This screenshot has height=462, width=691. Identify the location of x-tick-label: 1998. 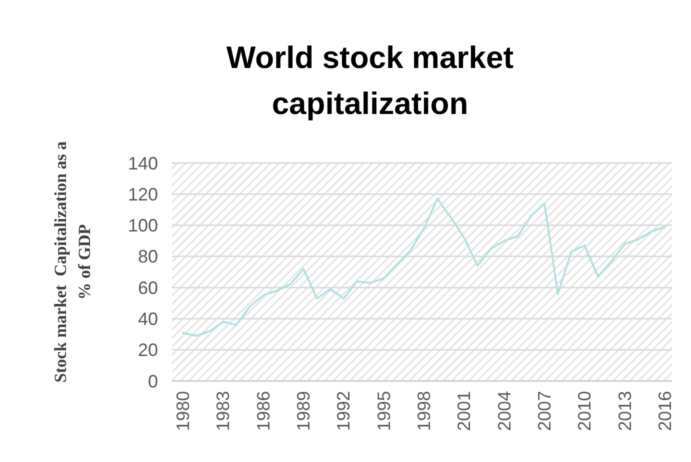
(424, 411).